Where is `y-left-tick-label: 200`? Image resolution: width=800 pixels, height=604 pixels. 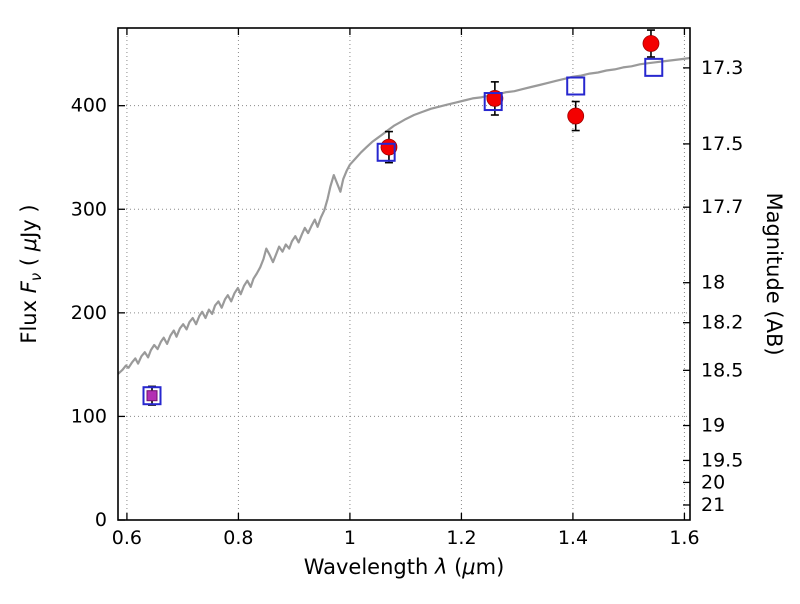
y-left-tick-label: 200 is located at coordinates (89, 313).